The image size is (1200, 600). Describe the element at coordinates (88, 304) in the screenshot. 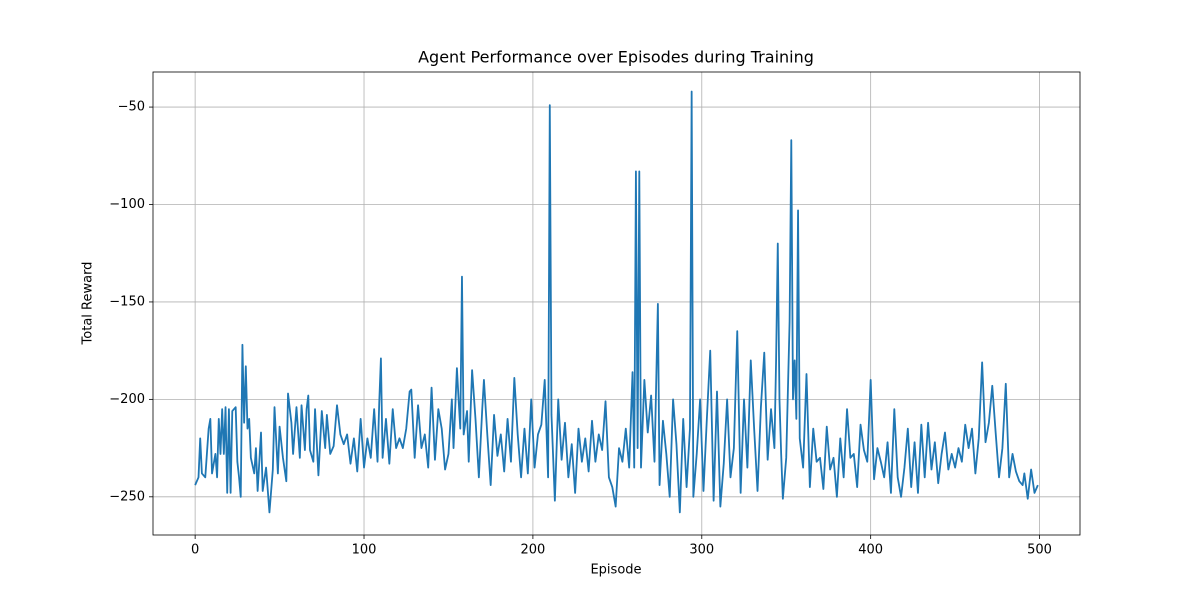

I see `y-axis-label: Total Reward` at that location.